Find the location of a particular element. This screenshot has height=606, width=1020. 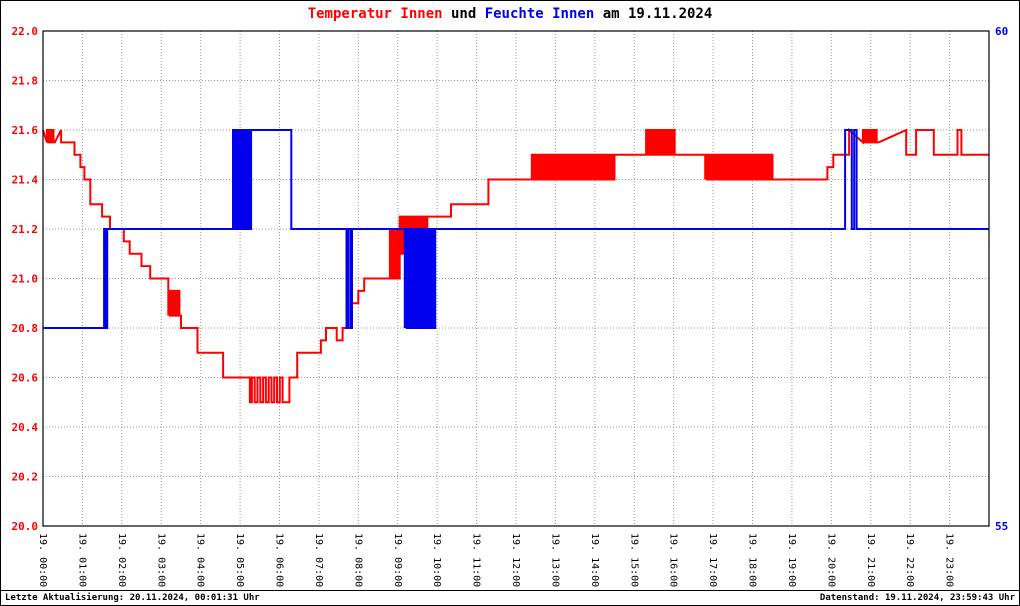

x-axis-label: 19. 16:00 is located at coordinates (673, 560).